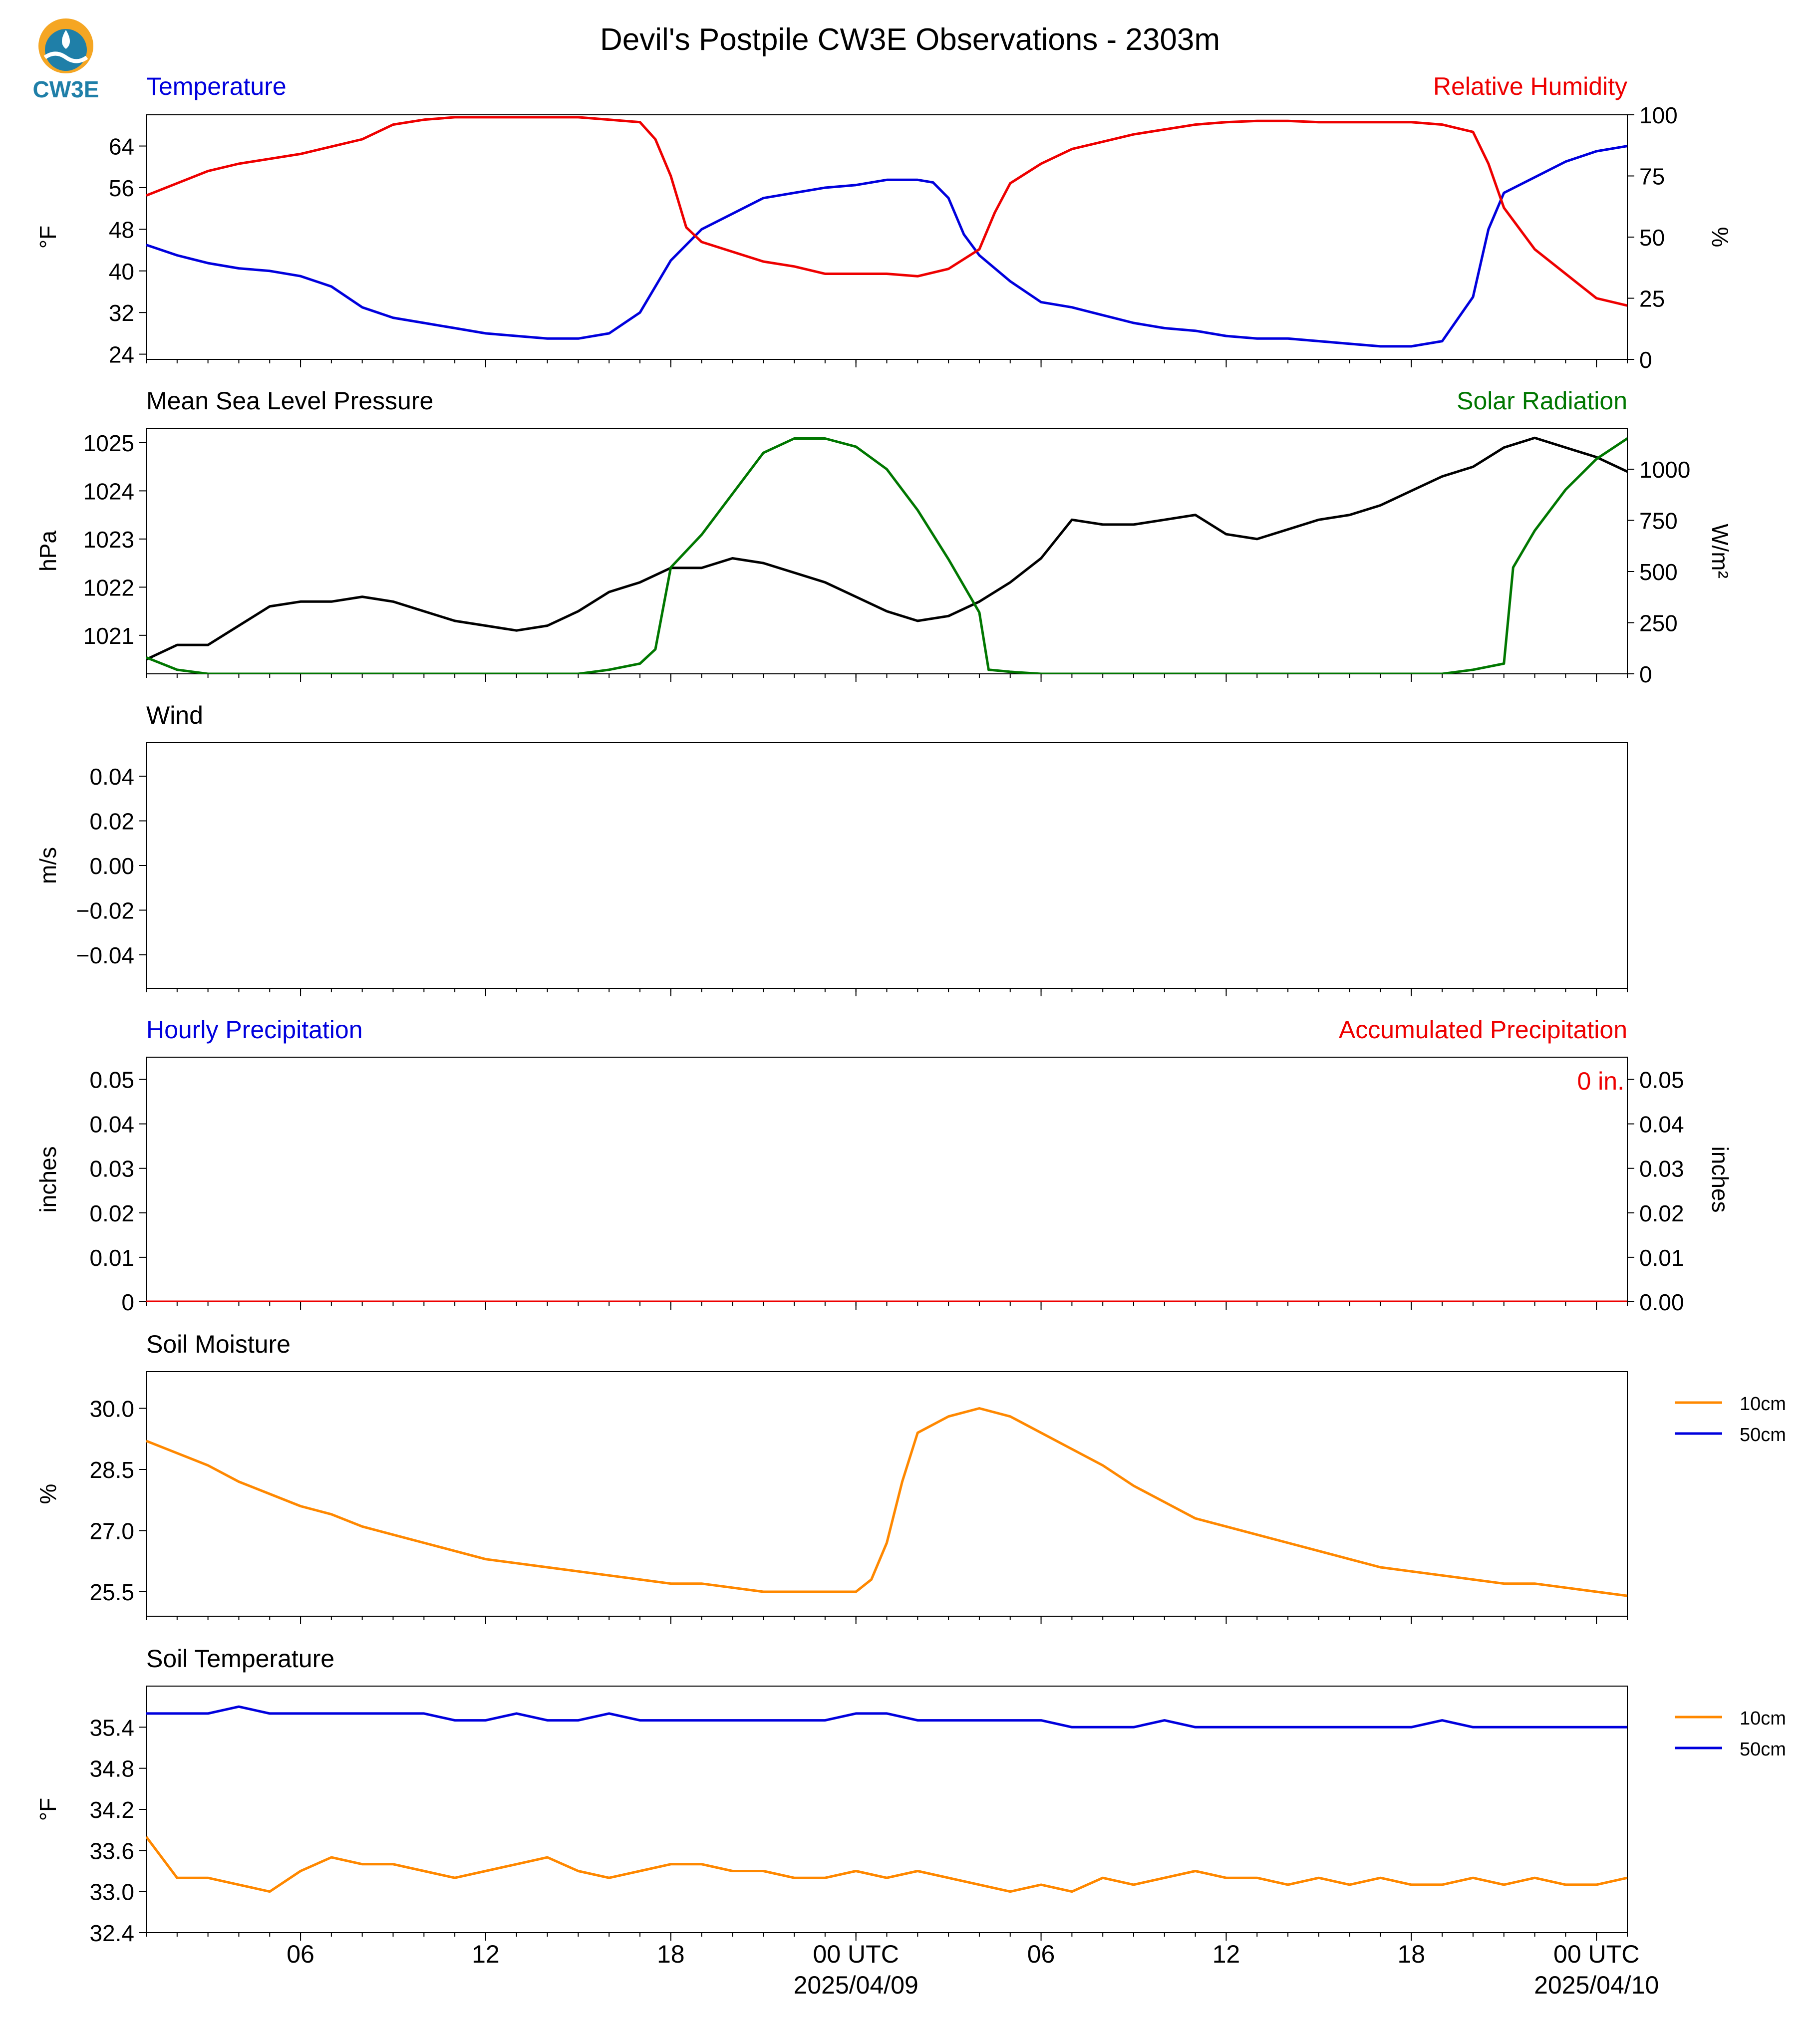 Image resolution: width=1820 pixels, height=2028 pixels. Describe the element at coordinates (111, 1810) in the screenshot. I see `y-tick-label: 34.2` at that location.